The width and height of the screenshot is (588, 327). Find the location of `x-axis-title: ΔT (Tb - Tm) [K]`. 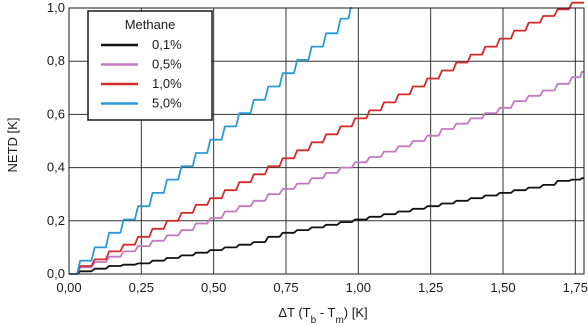

x-axis-title: ΔT (Tb - Tm) [K] is located at coordinates (322, 315).